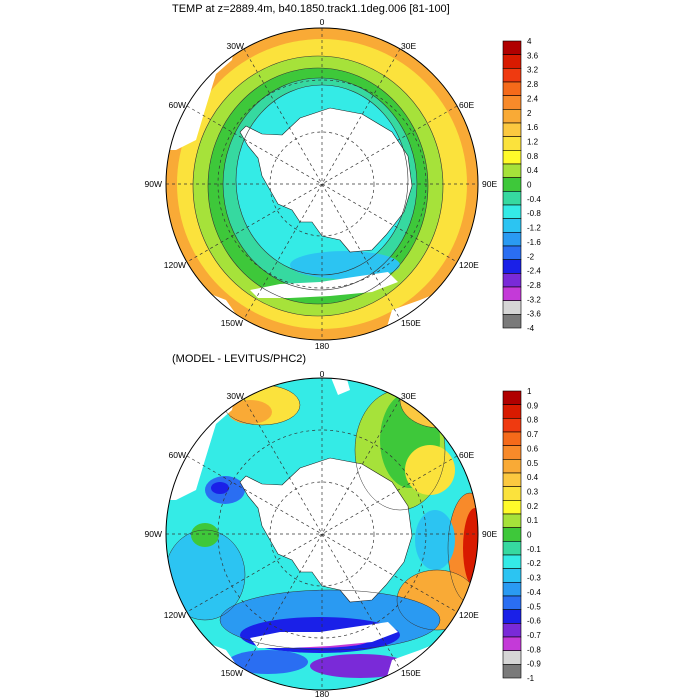 This screenshot has width=700, height=700. I want to click on bottom-panel-title: (MODEL - LEVITUS/PHC2), so click(239, 359).